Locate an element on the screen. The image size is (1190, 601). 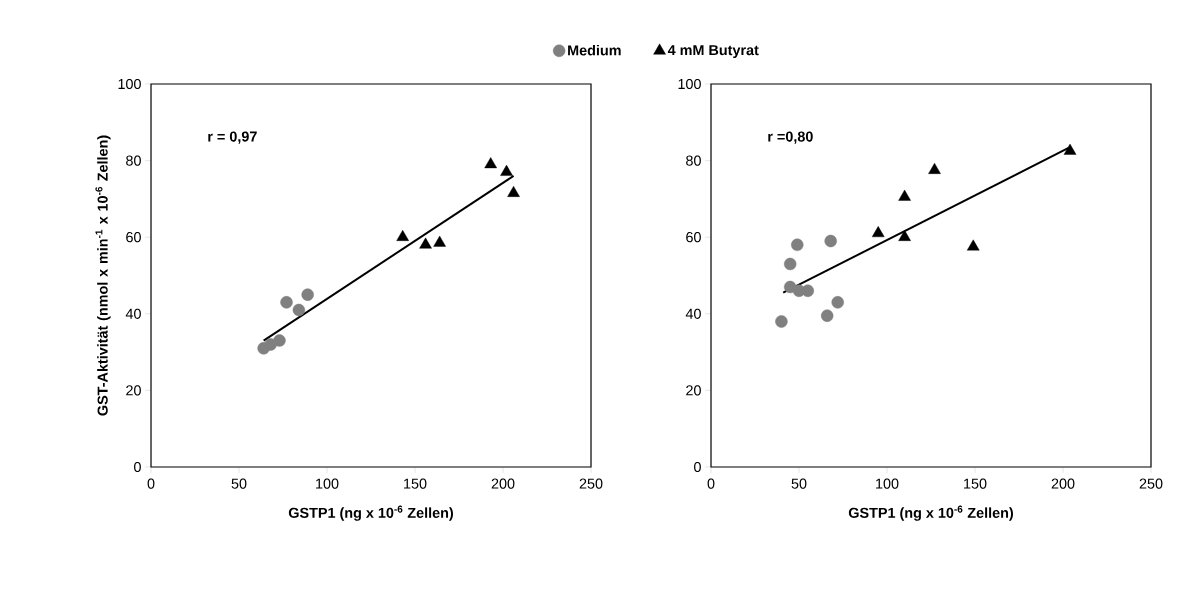
annotation: r = 0,97 is located at coordinates (232, 137).